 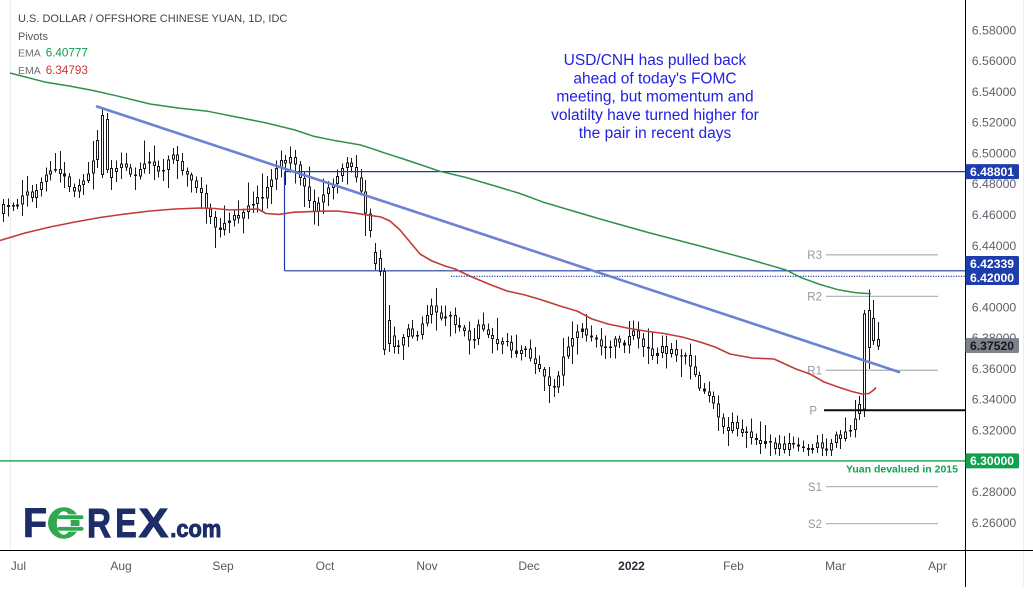 I want to click on svg-text: 6.32000, so click(x=994, y=430).